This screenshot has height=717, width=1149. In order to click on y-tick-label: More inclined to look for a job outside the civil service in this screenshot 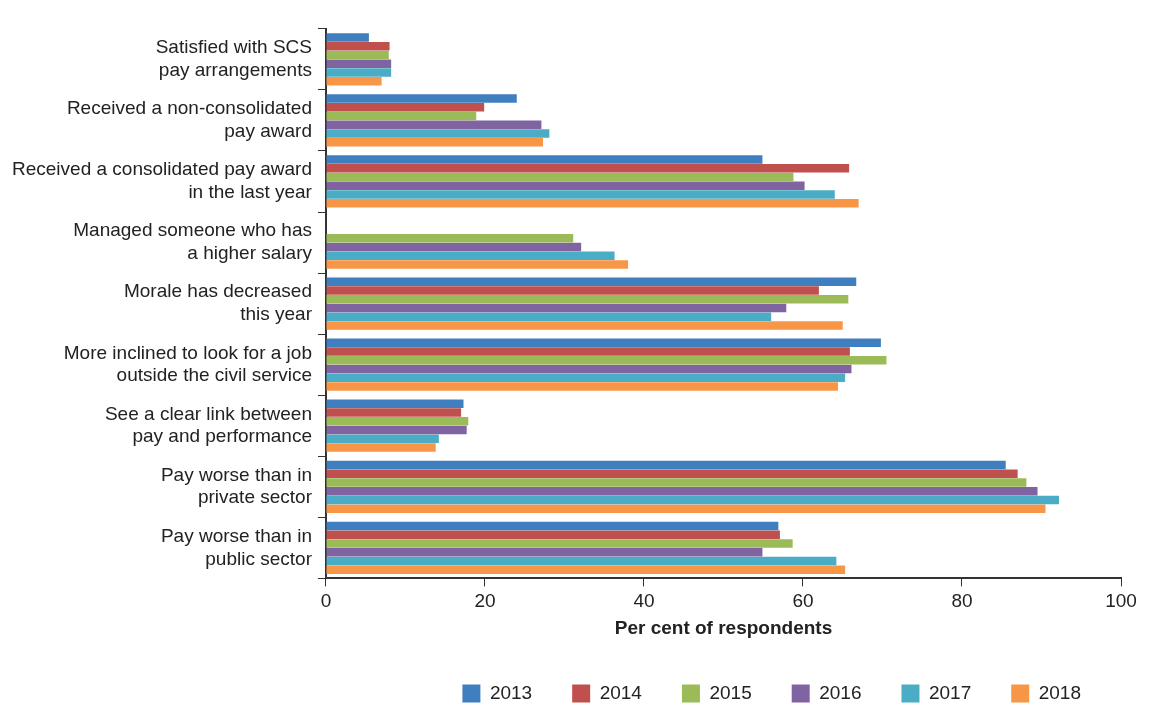, I will do `click(187, 363)`.